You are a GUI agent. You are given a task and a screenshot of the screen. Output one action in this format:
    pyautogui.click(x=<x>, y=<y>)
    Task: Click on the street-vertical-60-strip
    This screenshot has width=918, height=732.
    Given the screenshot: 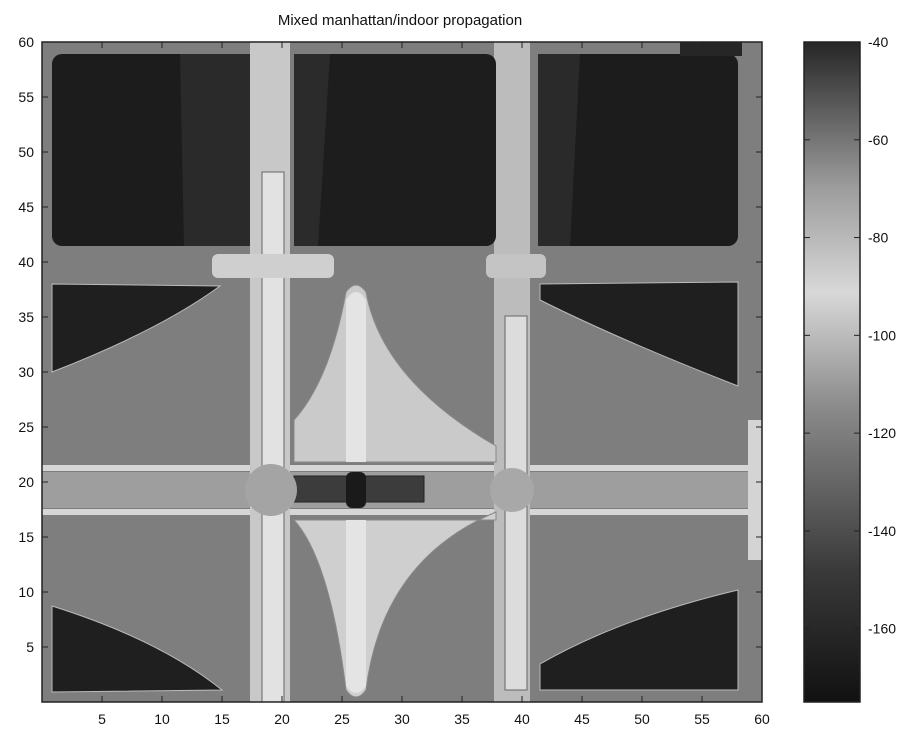 What is the action you would take?
    pyautogui.click(x=755, y=490)
    